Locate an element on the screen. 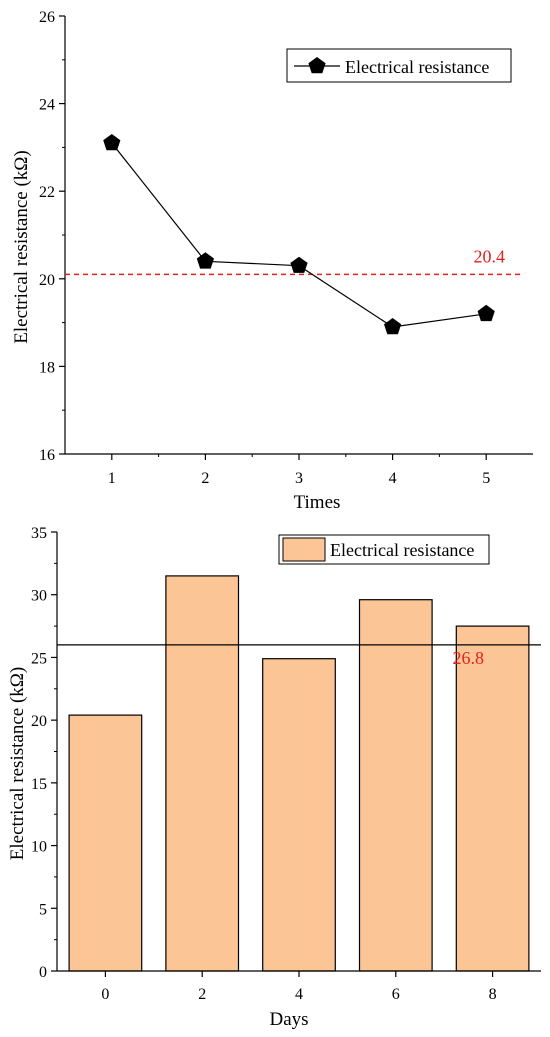 The width and height of the screenshot is (550, 1037). legend-swatch is located at coordinates (304, 549).